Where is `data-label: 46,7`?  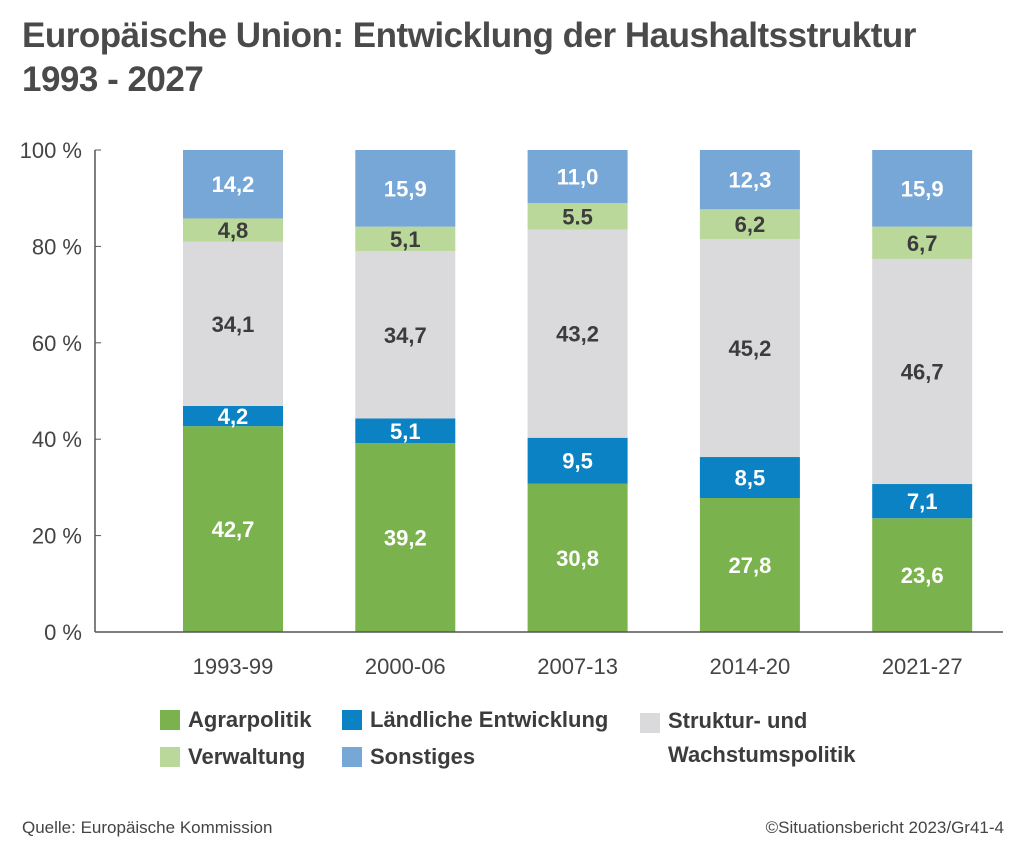
data-label: 46,7 is located at coordinates (922, 371).